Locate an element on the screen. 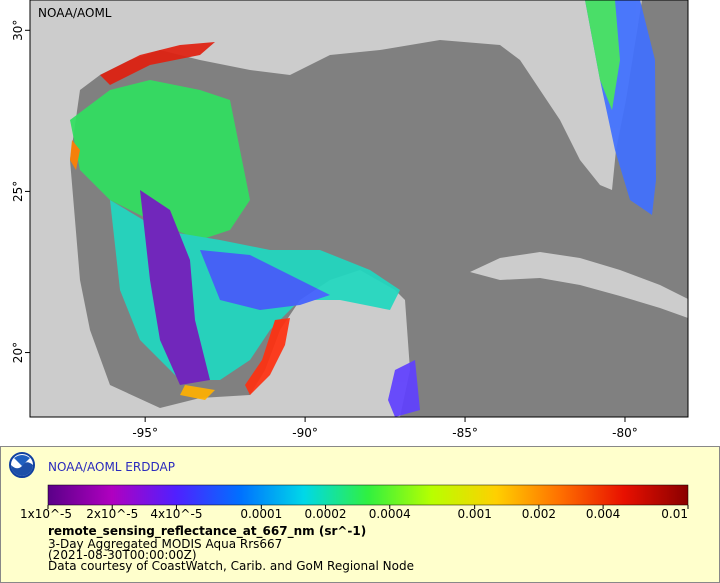  noaa-logo is located at coordinates (22, 465).